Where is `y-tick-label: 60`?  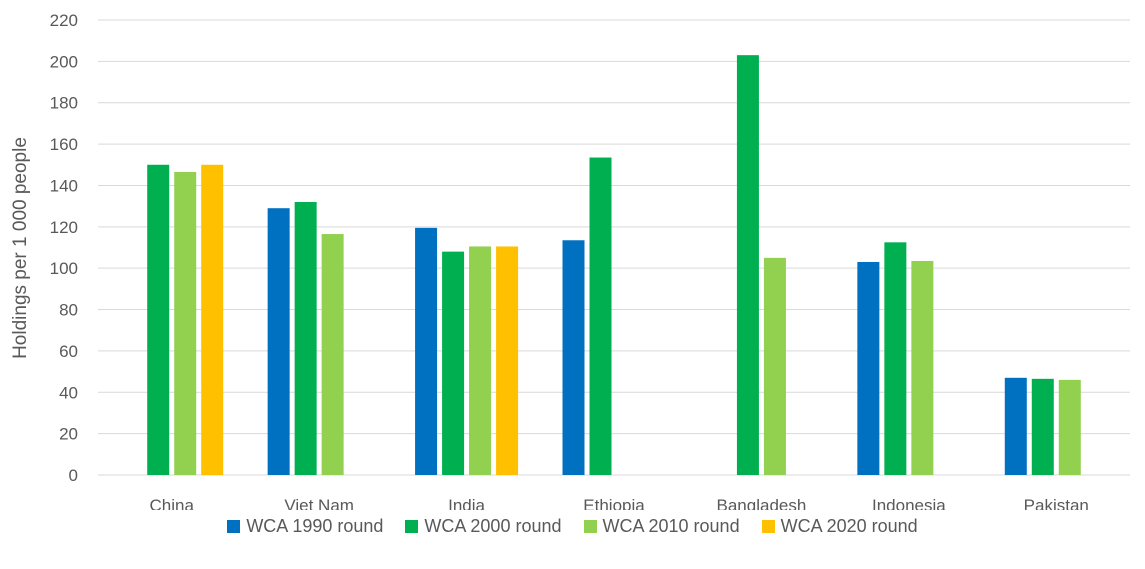
y-tick-label: 60 is located at coordinates (68, 351).